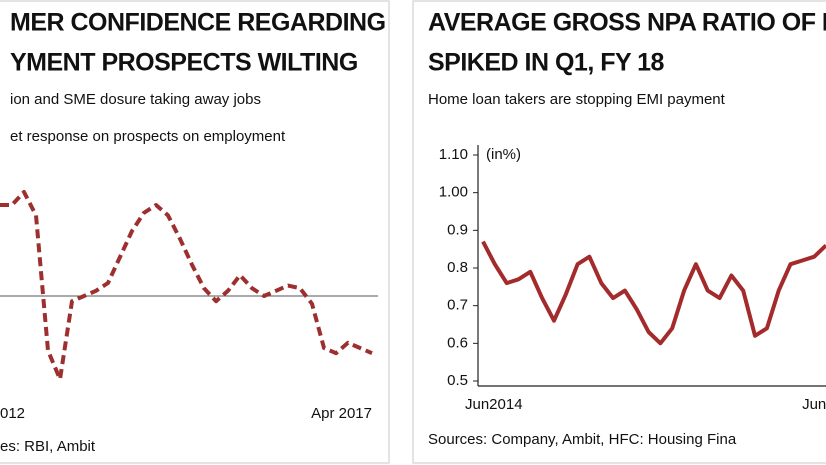  Describe the element at coordinates (546, 63) in the screenshot. I see `chart-title: SPIKED IN Q1, FY 18` at that location.